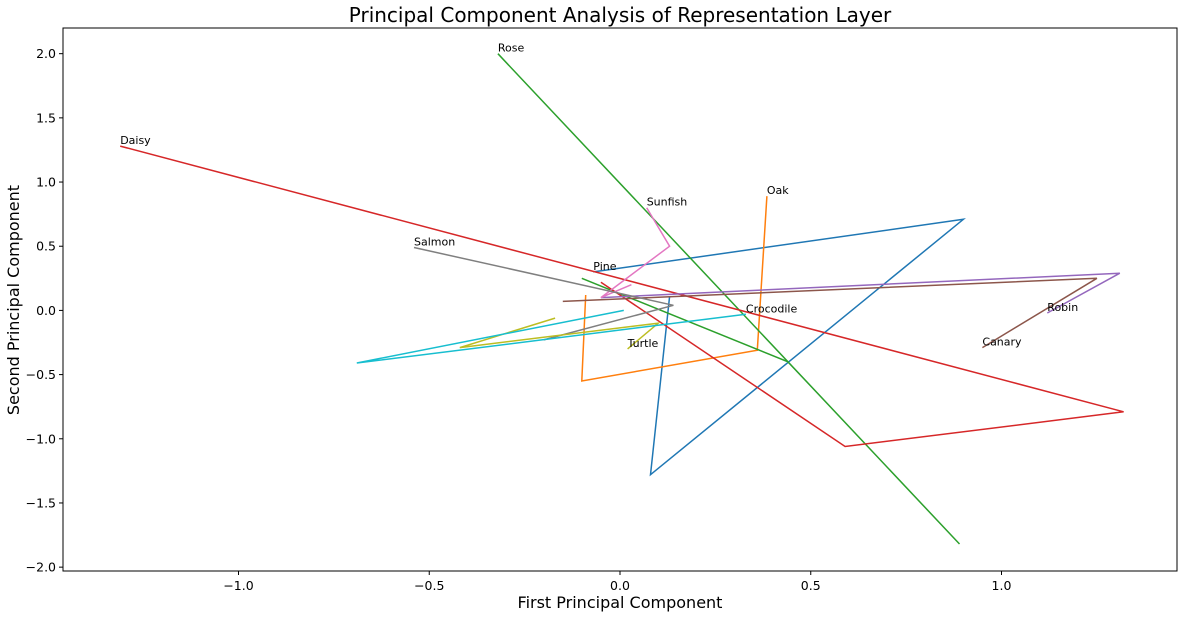 The height and width of the screenshot is (618, 1185). What do you see at coordinates (434, 242) in the screenshot?
I see `point-label-salmon: Salmon` at bounding box center [434, 242].